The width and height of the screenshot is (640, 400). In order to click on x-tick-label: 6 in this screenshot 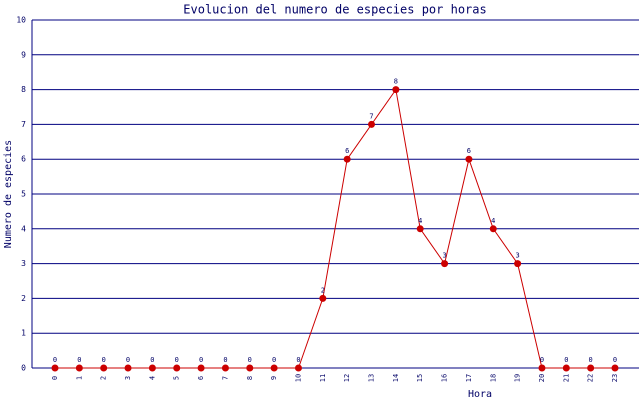, I will do `click(201, 378)`.